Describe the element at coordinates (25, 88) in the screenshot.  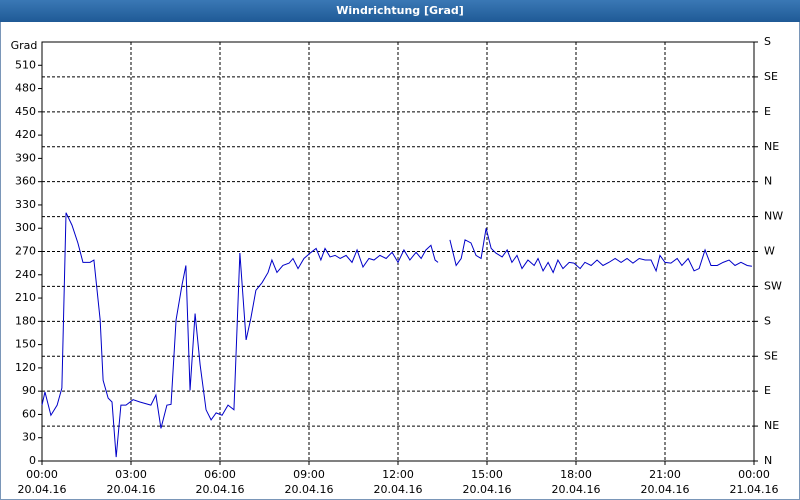
I see `y-tick-label: 480` at that location.